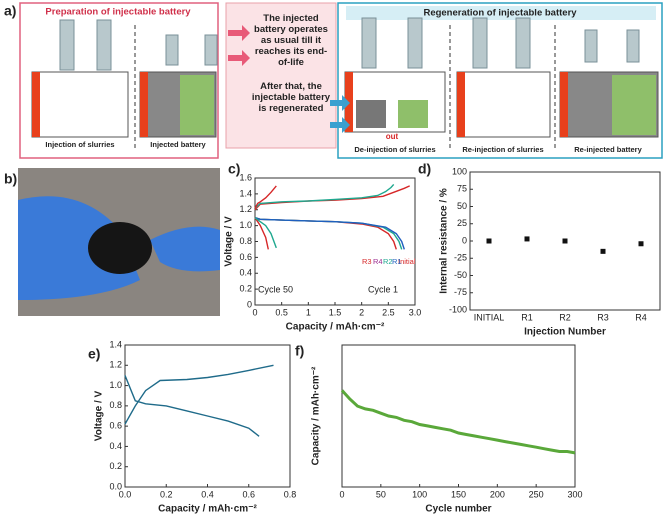 Image resolution: width=665 pixels, height=517 pixels. I want to click on x-tick-label: 3.0, so click(415, 312).